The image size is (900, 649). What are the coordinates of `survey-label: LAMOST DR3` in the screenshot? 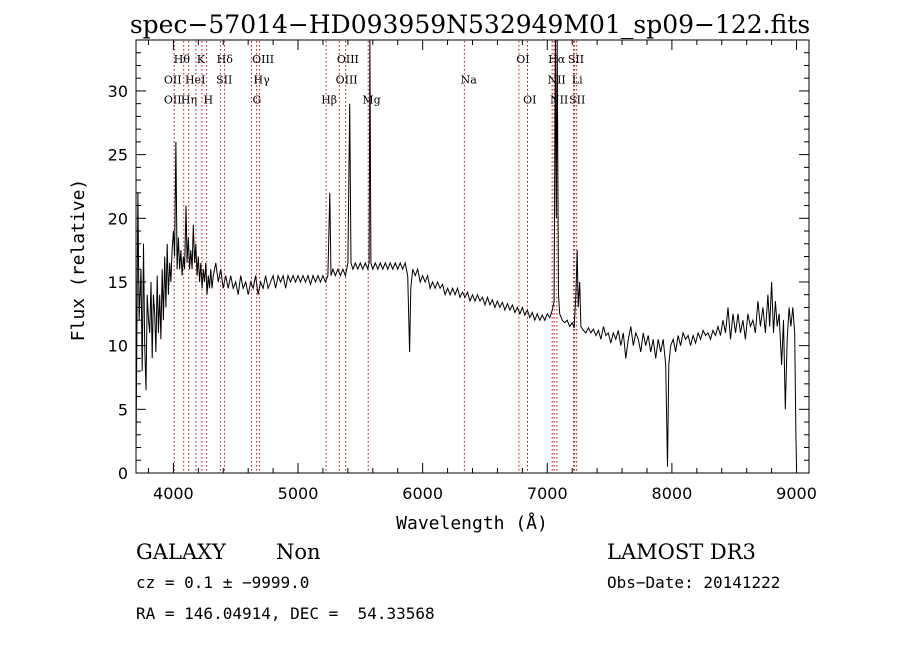 It's located at (681, 552).